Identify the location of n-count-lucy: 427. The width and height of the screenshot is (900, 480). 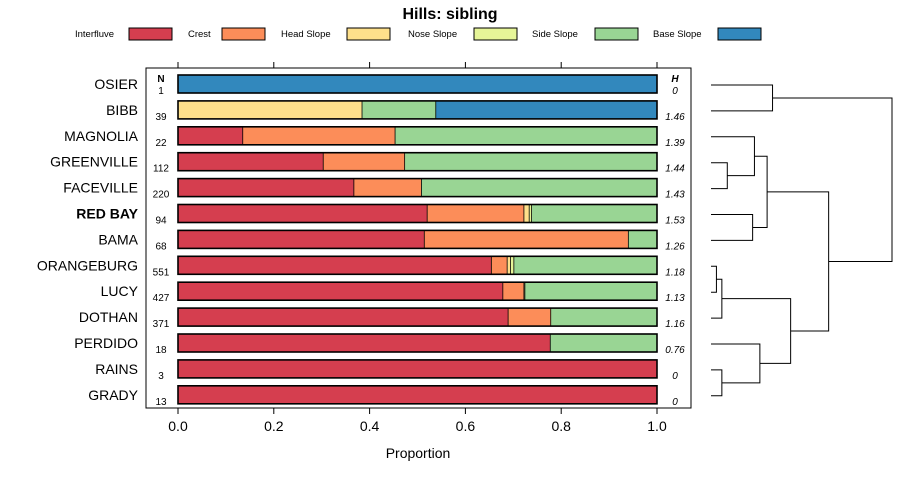
(161, 298).